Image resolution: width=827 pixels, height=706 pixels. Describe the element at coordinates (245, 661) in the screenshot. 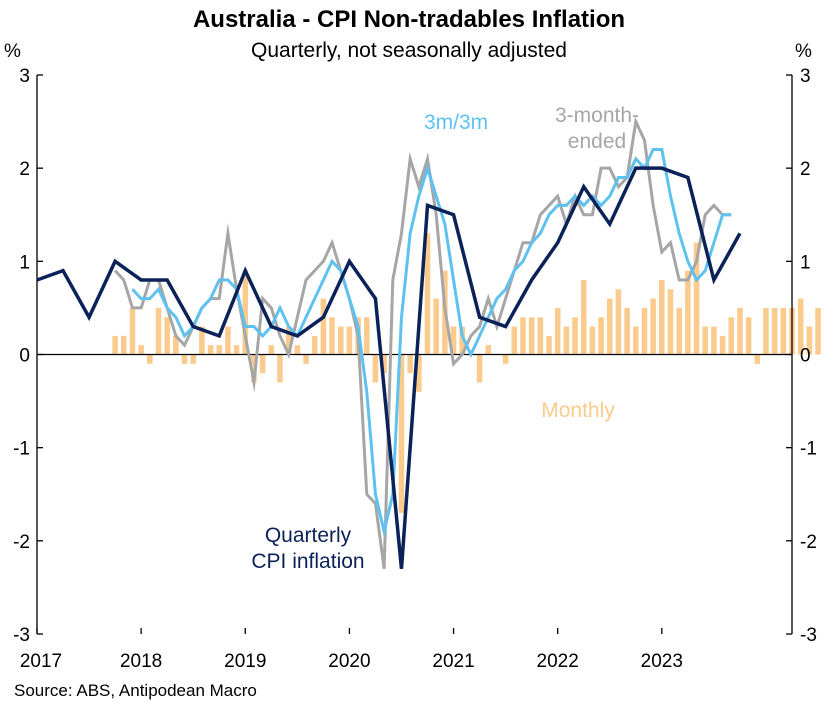

I see `x-tick-label: 2019` at that location.